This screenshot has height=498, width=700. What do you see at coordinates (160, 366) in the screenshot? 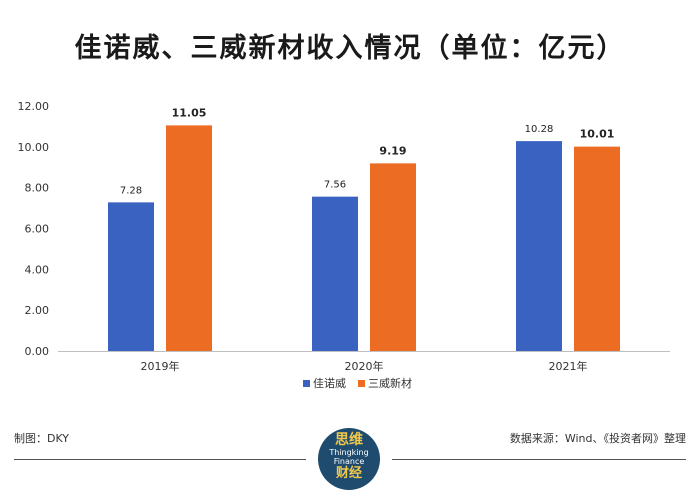
I see `x-tick-label: 2019年` at bounding box center [160, 366].